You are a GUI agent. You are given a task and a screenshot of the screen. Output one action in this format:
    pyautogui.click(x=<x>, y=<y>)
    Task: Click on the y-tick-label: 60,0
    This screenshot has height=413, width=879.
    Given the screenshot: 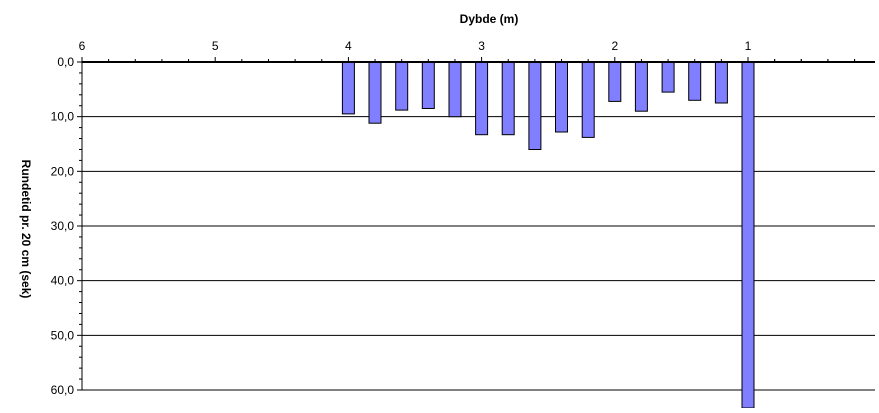 What is the action you would take?
    pyautogui.click(x=63, y=390)
    